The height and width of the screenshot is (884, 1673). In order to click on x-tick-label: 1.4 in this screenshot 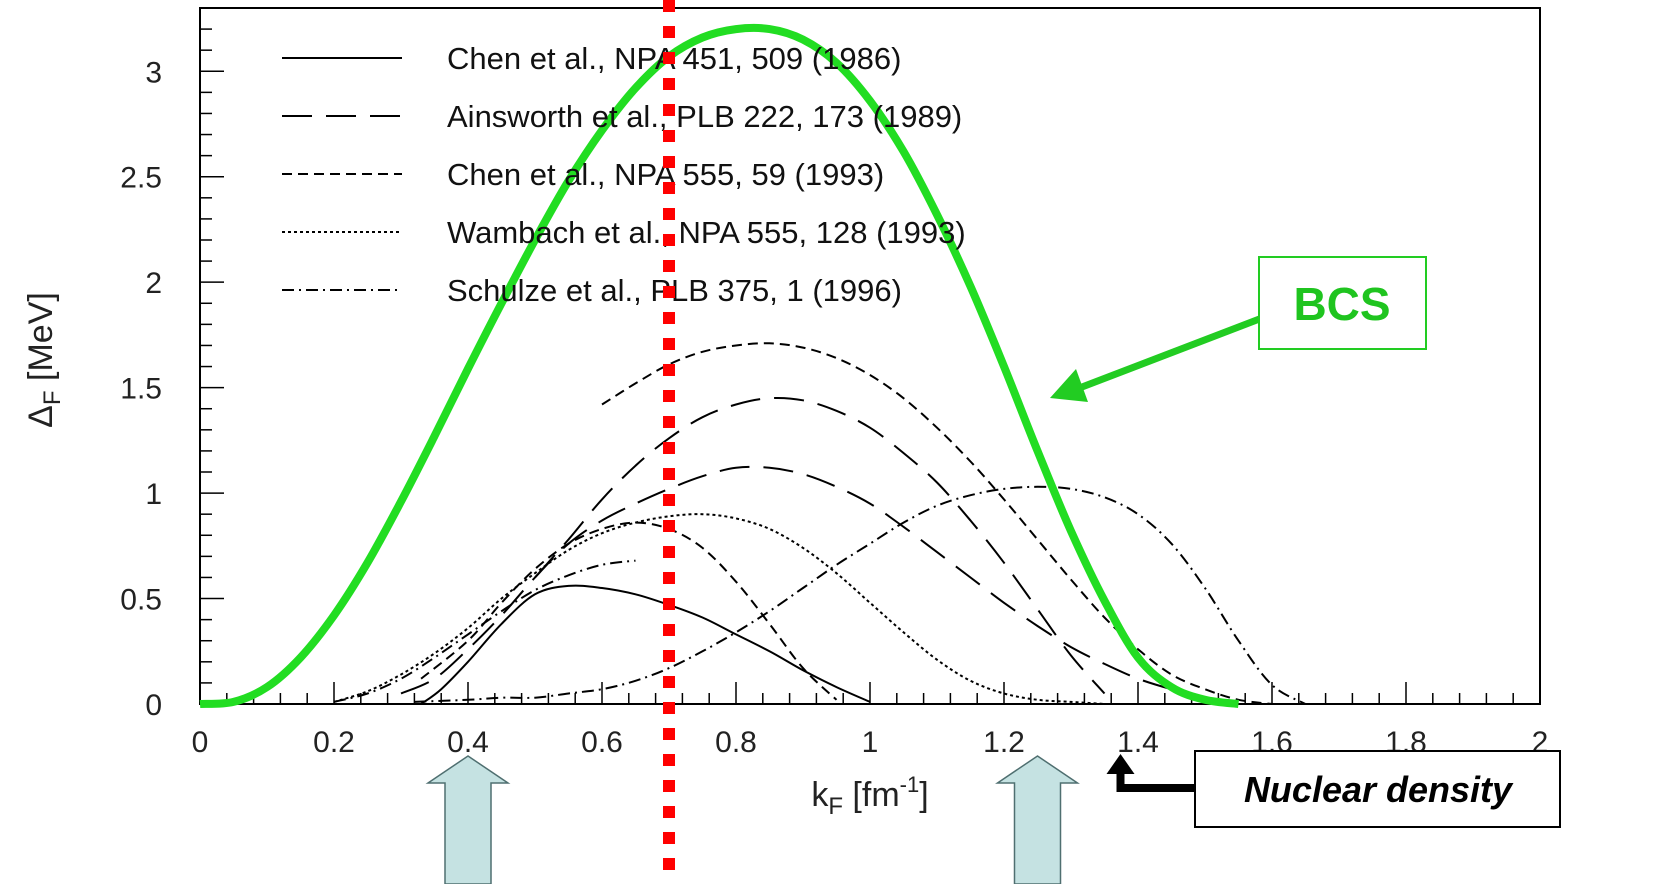, I will do `click(1138, 742)`.